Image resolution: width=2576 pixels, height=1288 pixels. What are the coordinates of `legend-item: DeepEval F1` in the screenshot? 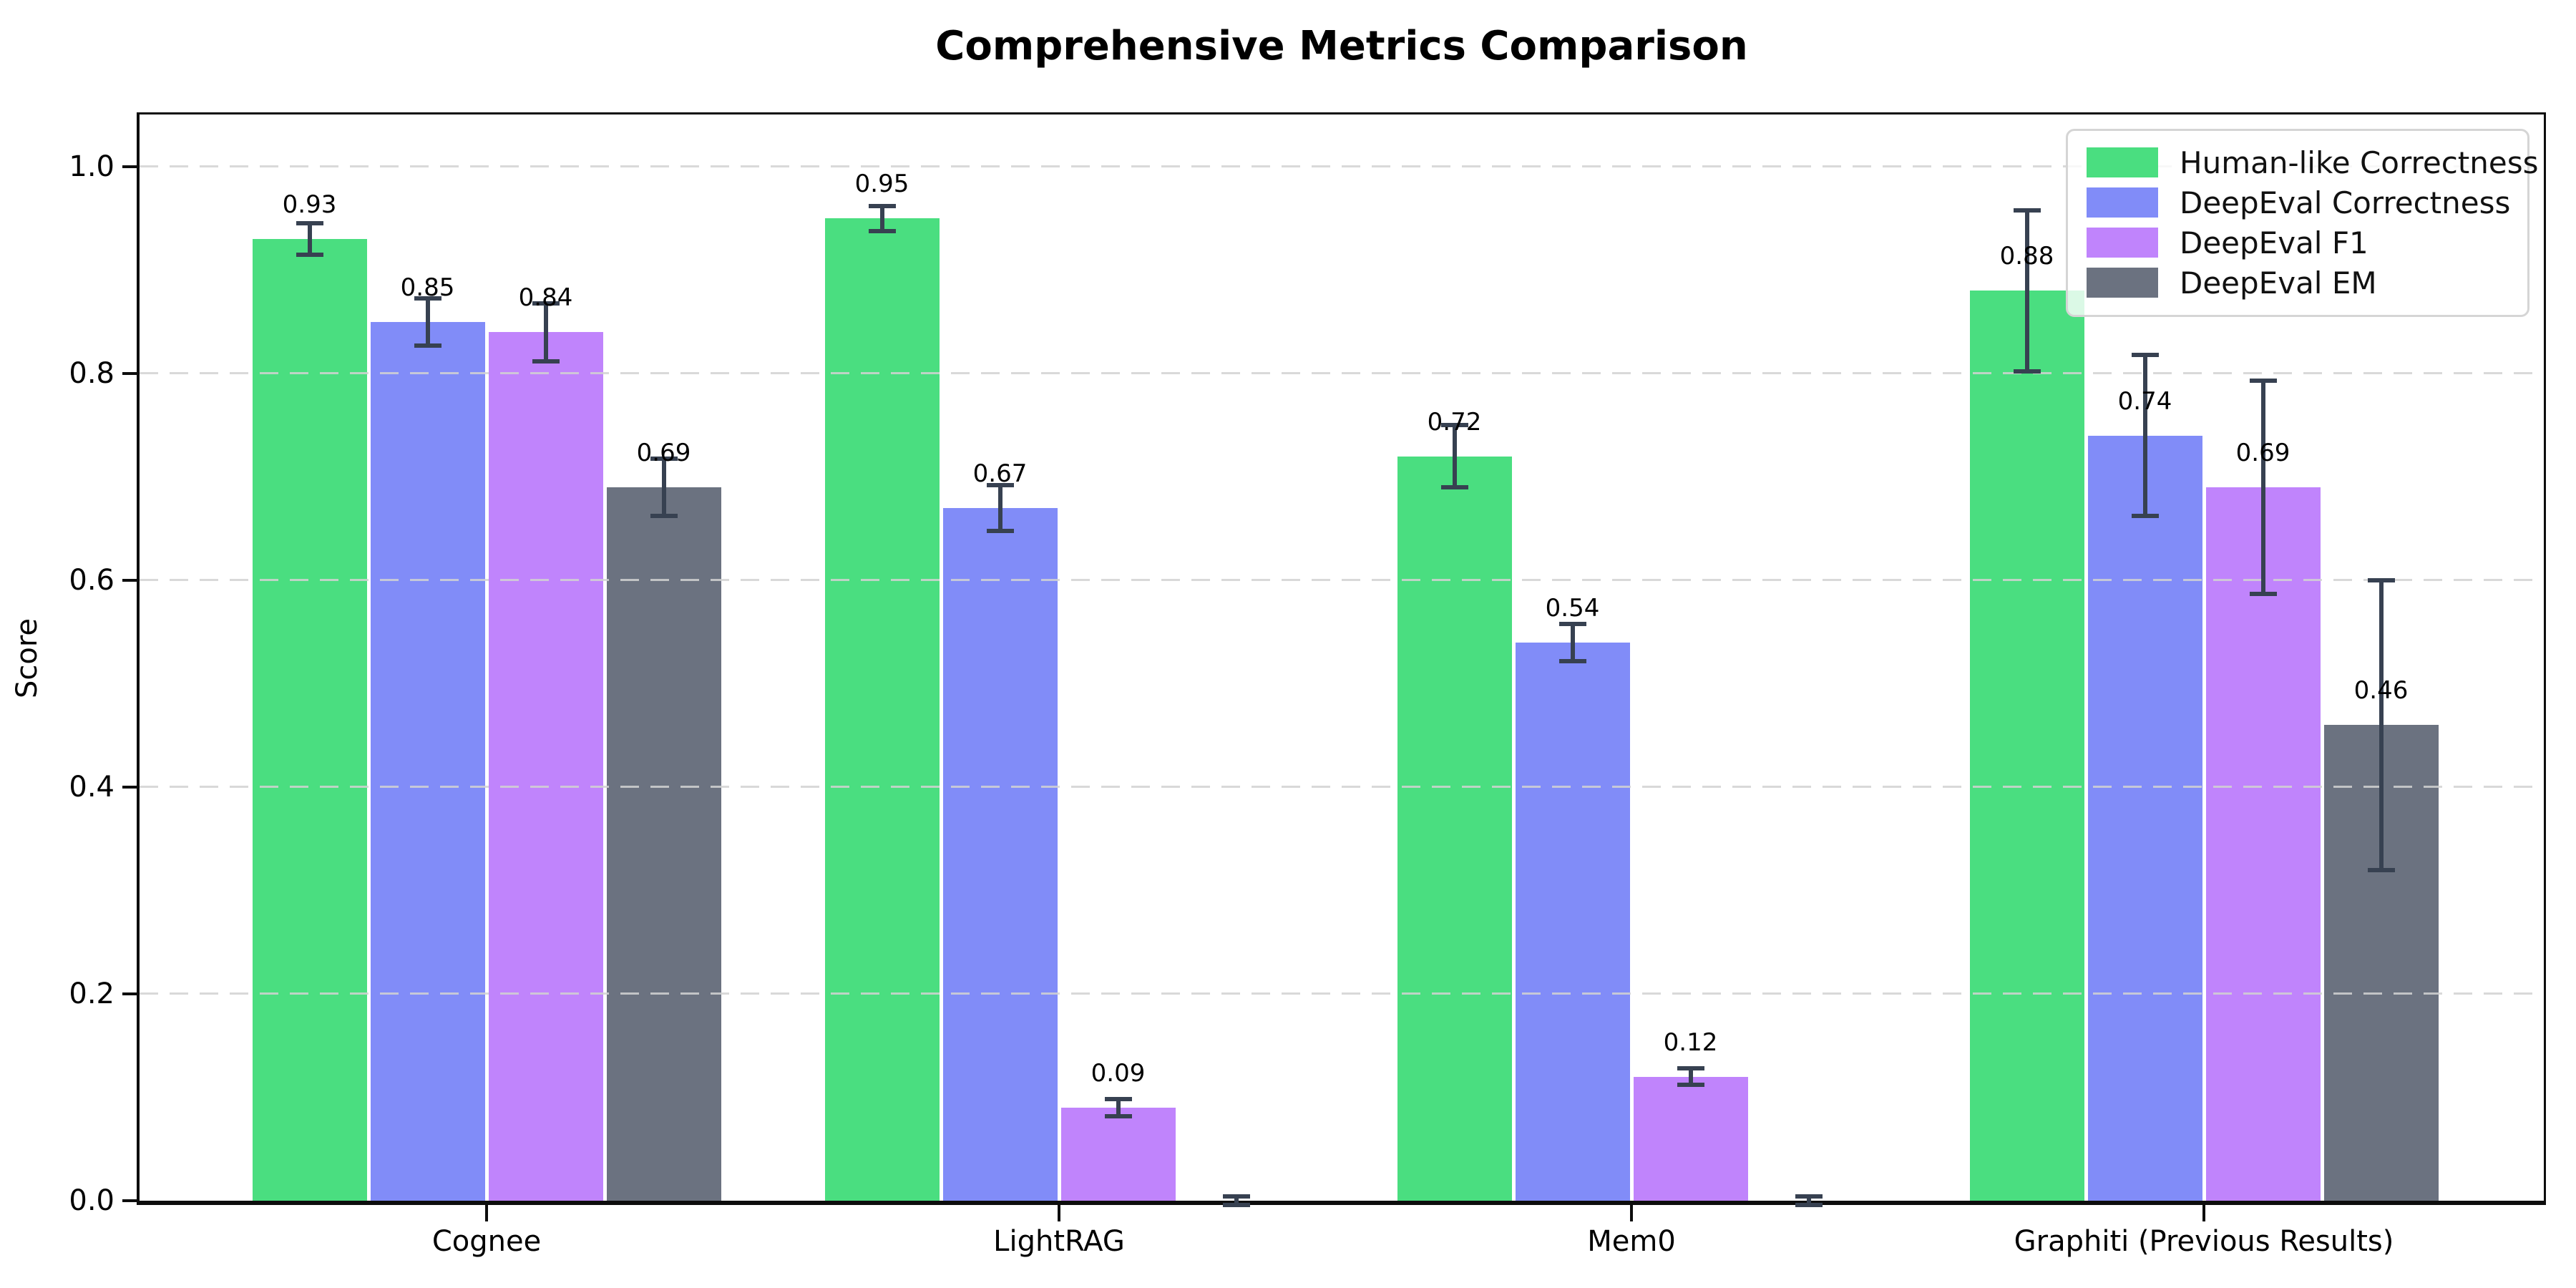 It's located at (2307, 243).